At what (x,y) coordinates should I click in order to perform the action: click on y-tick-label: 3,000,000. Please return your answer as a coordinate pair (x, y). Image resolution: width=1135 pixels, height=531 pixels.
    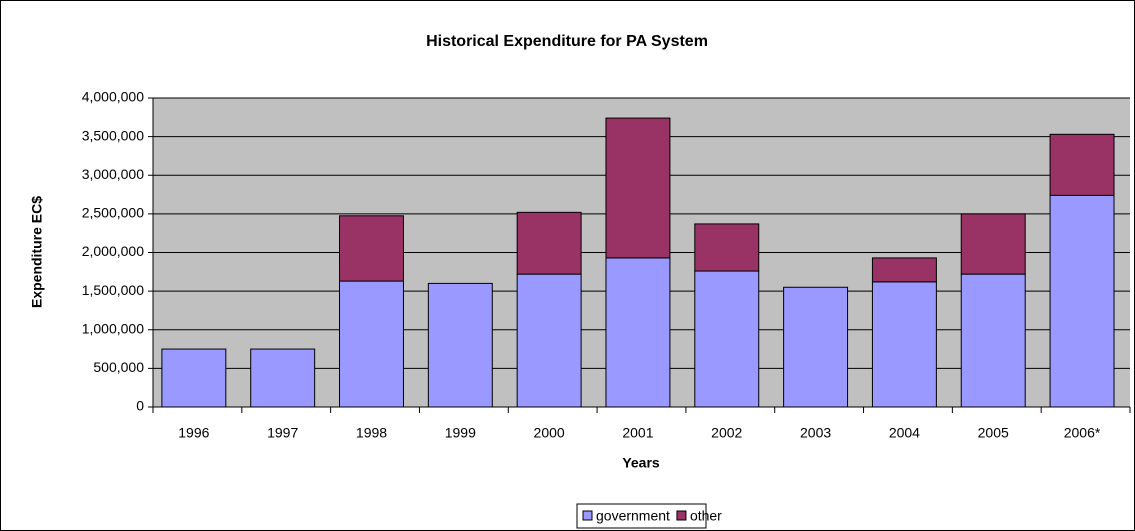
    Looking at the image, I should click on (113, 174).